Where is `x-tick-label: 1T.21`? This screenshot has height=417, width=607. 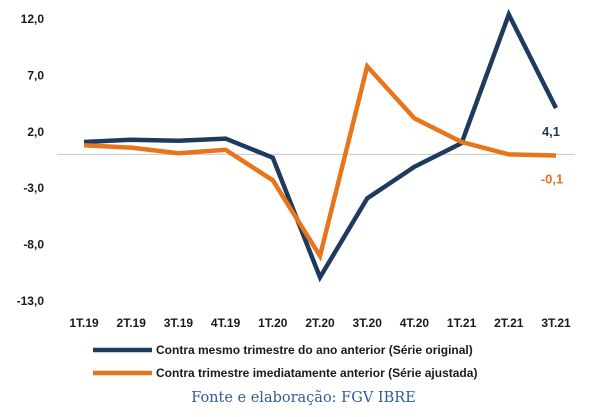 x-tick-label: 1T.21 is located at coordinates (462, 323).